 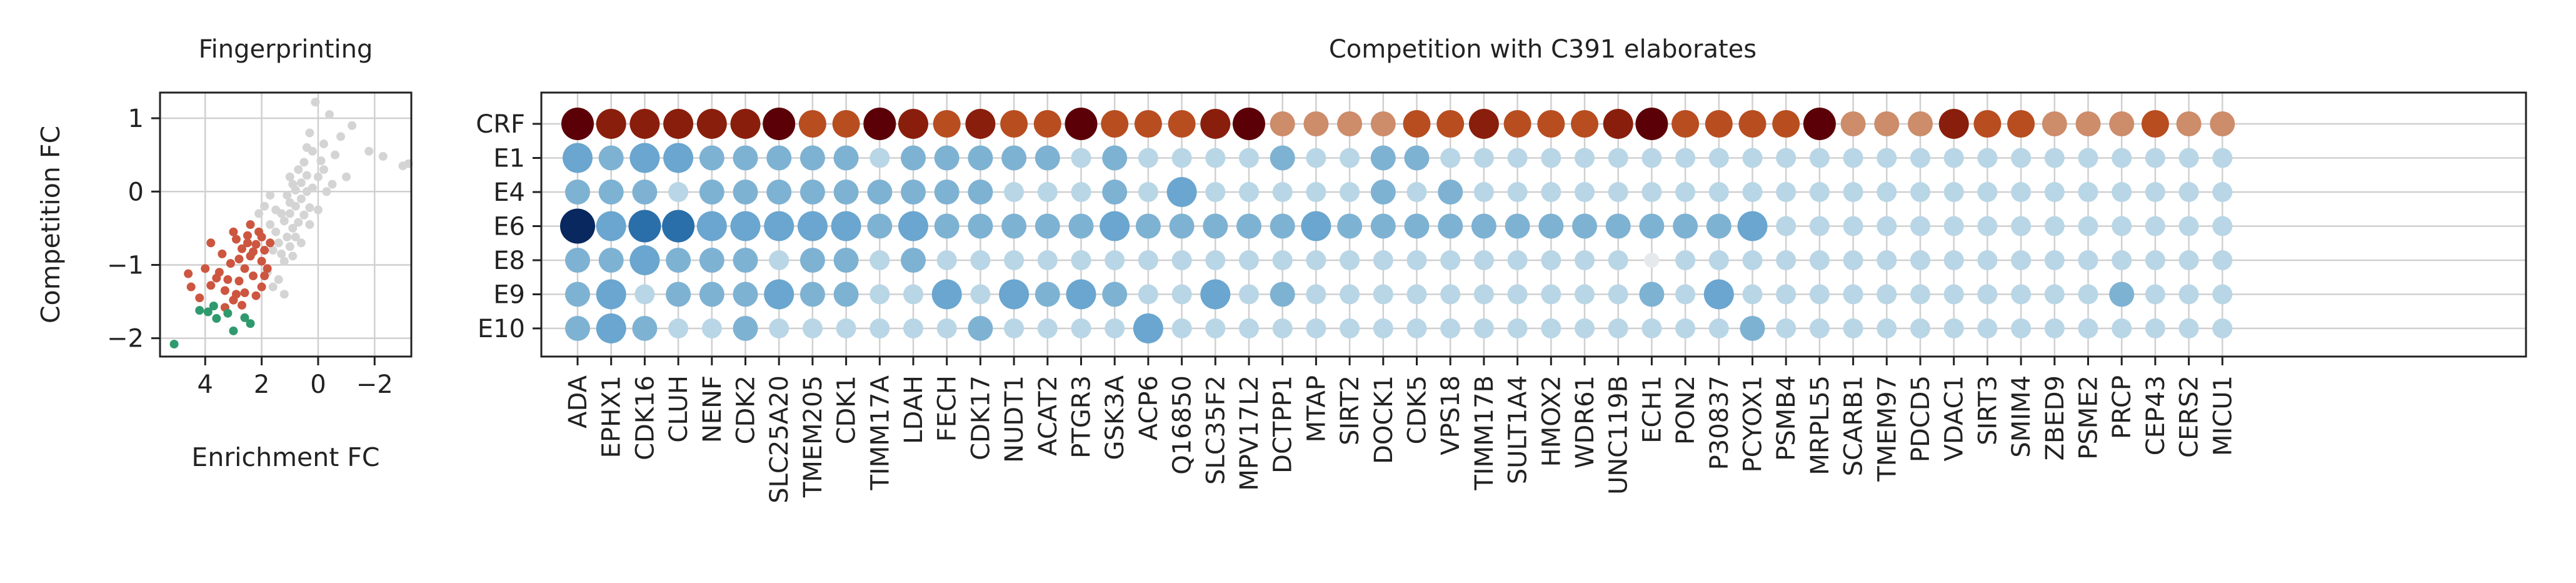 I want to click on fingerprinting-ticks: 4 2 0 −2 1 0 −1 −2, so click(x=250, y=252).